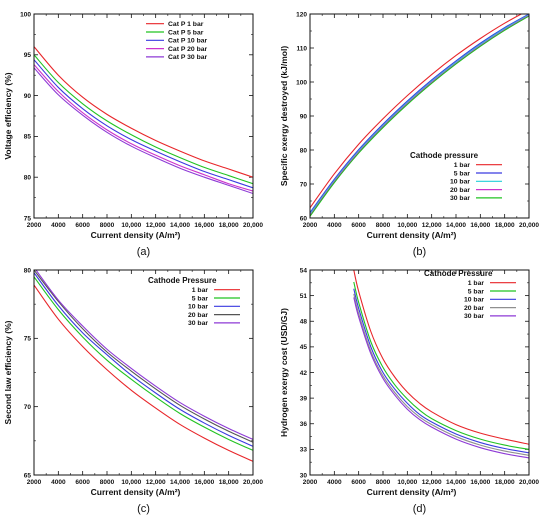  What do you see at coordinates (143, 131) in the screenshot?
I see `series-line-cat-p-30-bar` at bounding box center [143, 131].